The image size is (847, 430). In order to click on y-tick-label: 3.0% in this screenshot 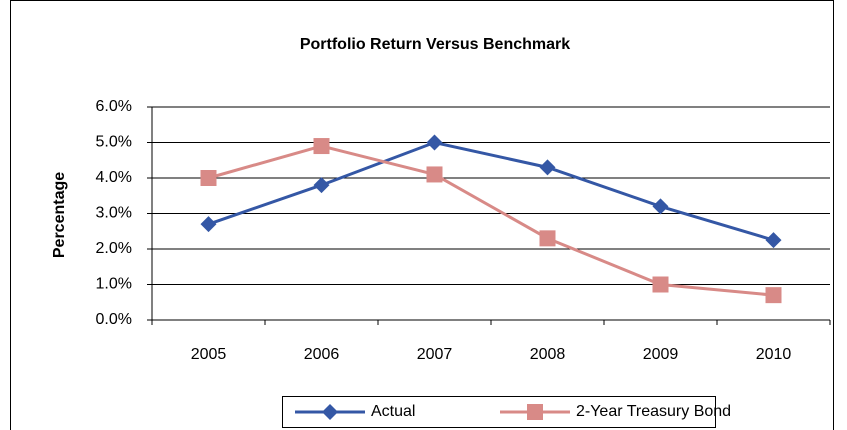, I will do `click(114, 213)`.